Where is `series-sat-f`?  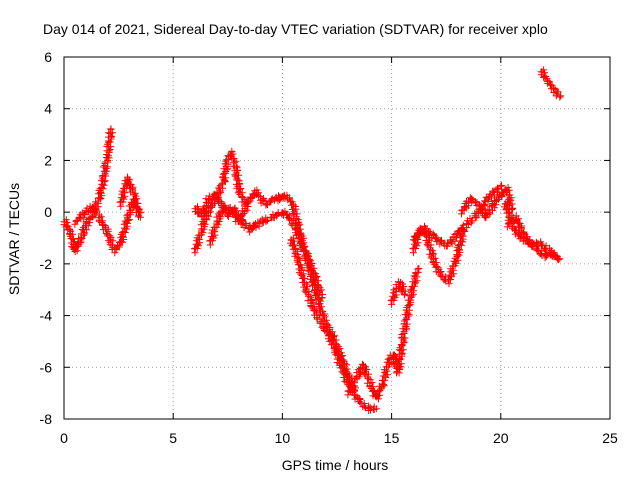 series-sat-f is located at coordinates (246, 217).